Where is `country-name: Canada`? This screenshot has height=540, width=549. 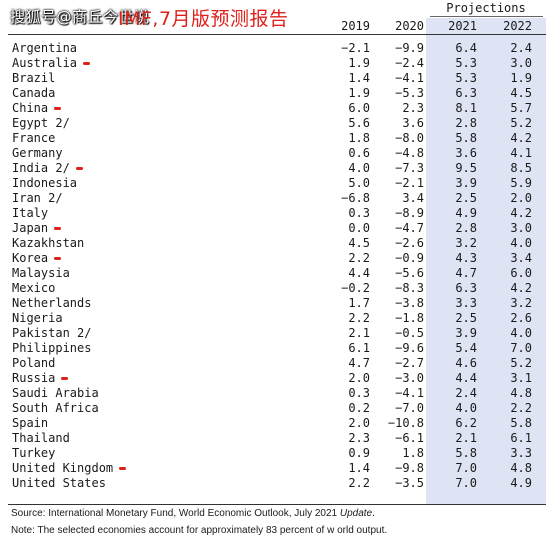 country-name: Canada is located at coordinates (34, 93).